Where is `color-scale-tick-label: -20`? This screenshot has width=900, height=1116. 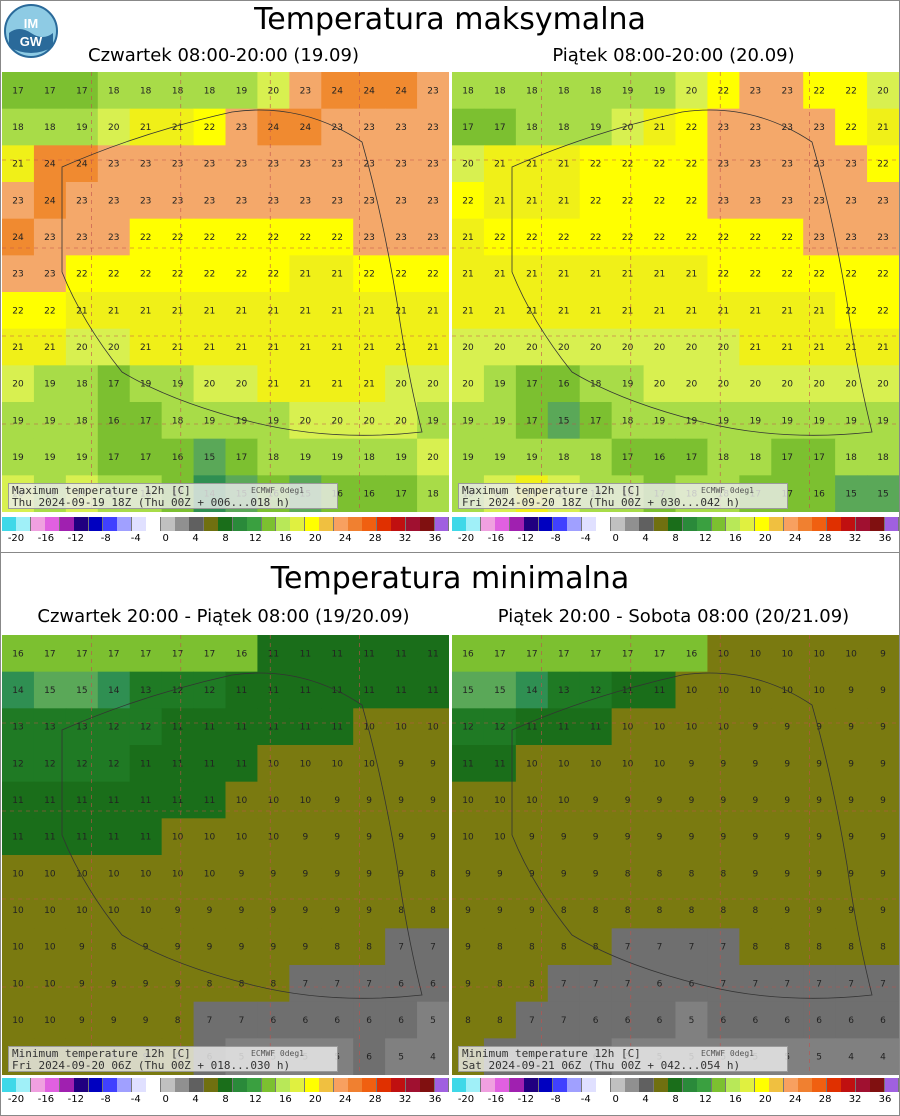
color-scale-tick-label: -20 is located at coordinates (466, 538).